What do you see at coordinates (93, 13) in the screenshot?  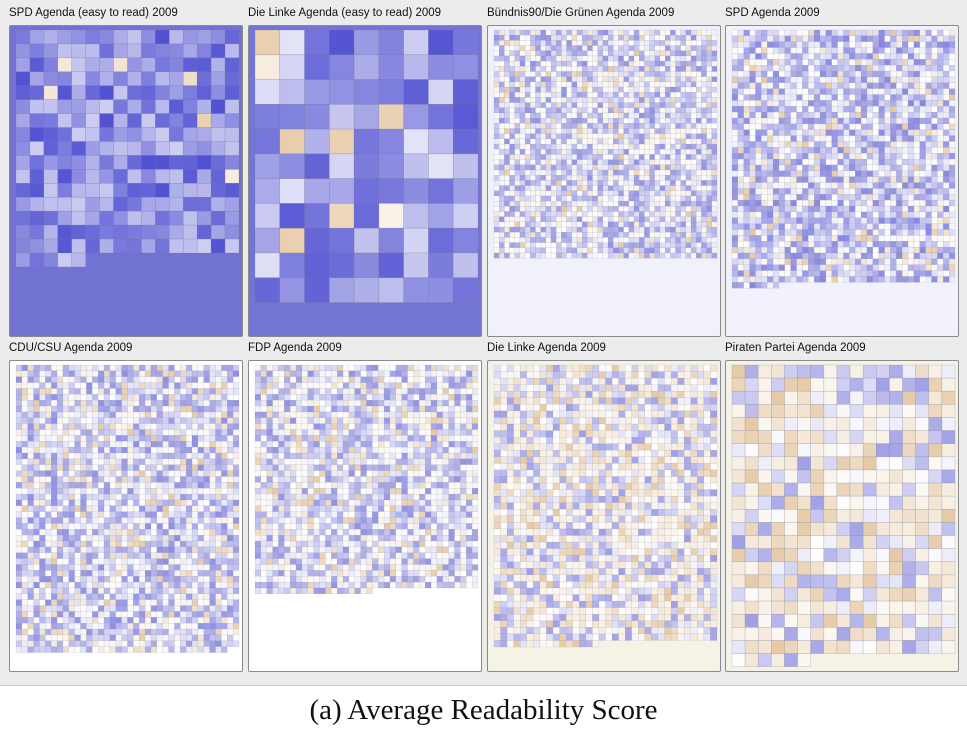 I see `panel-title: SPD Agenda (easy to read) 2009` at bounding box center [93, 13].